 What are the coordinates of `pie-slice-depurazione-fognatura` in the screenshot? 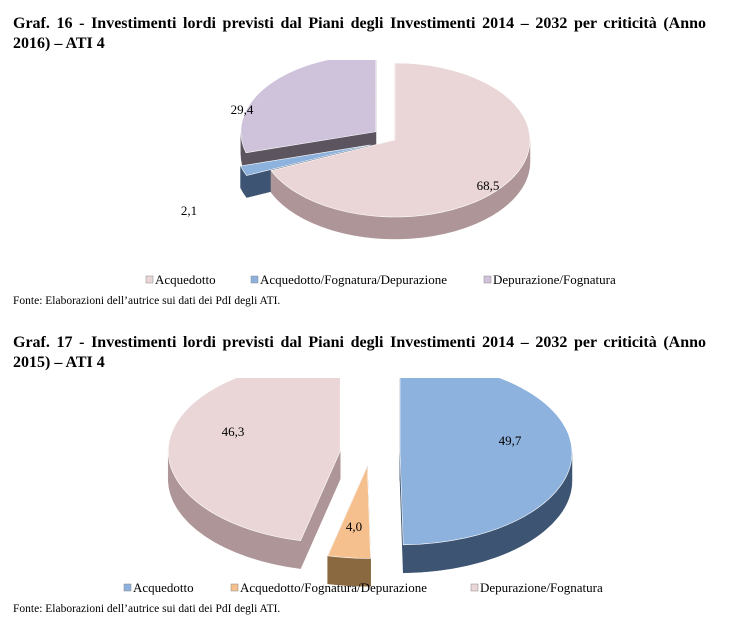 It's located at (254, 473).